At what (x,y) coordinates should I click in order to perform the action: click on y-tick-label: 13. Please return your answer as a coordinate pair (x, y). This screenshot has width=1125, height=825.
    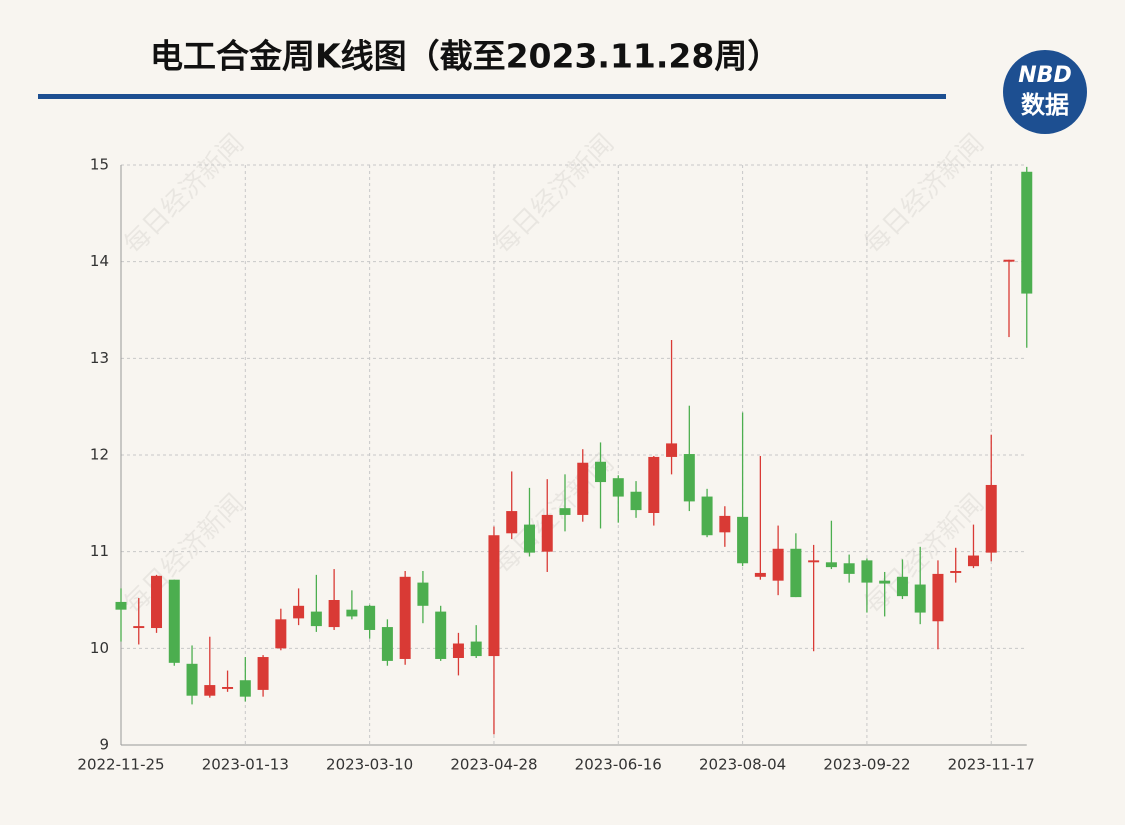
    Looking at the image, I should click on (99, 358).